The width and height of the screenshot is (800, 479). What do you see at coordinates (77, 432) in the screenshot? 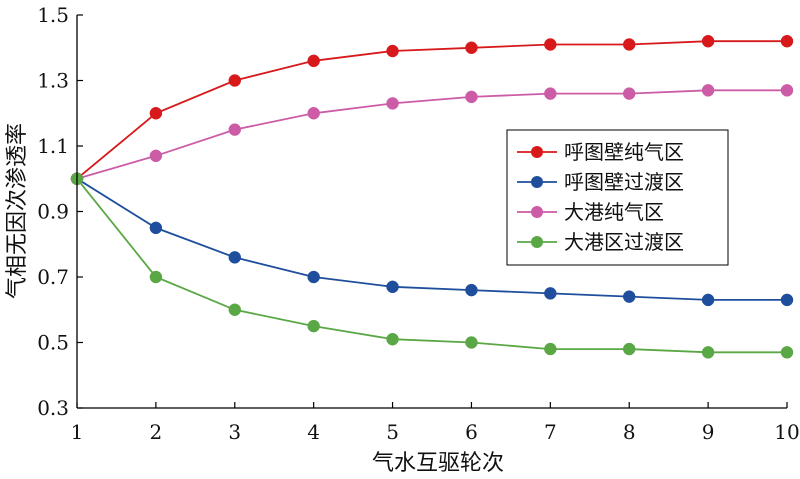
I see `x-tick-label: 1` at bounding box center [77, 432].